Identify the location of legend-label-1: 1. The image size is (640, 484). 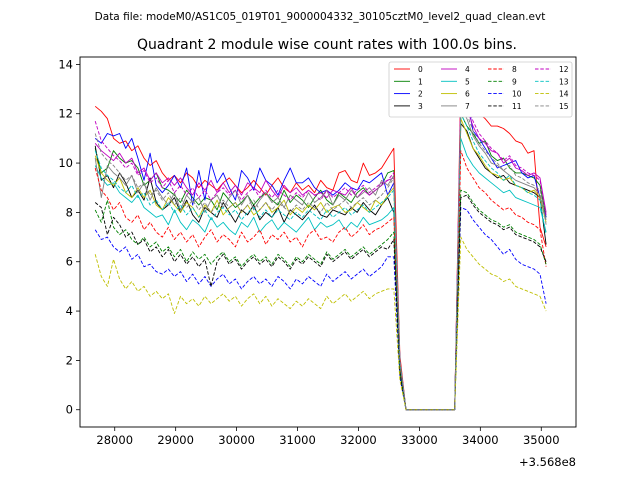
(420, 81).